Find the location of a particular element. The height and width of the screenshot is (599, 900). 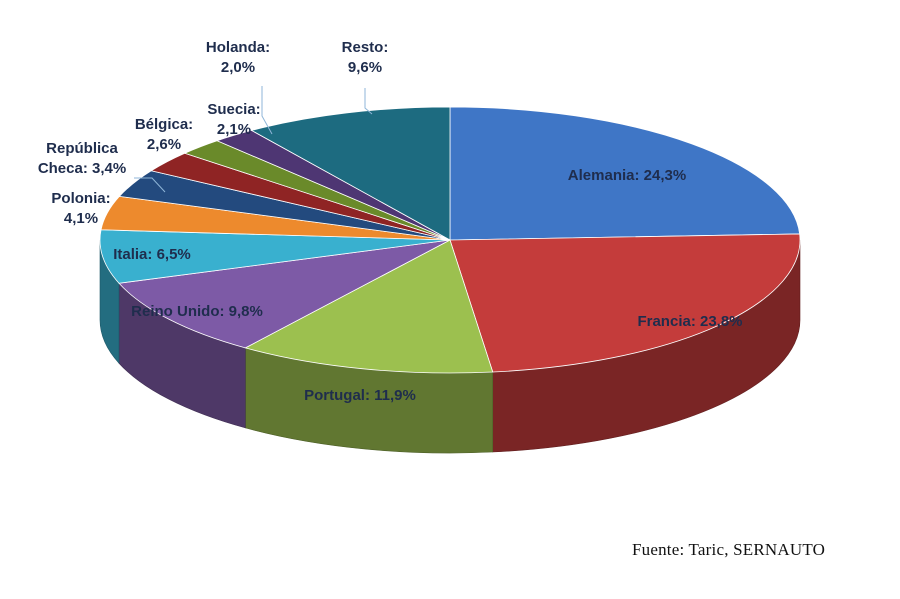

slice-label: Reino Unido: 9,8% is located at coordinates (197, 311).